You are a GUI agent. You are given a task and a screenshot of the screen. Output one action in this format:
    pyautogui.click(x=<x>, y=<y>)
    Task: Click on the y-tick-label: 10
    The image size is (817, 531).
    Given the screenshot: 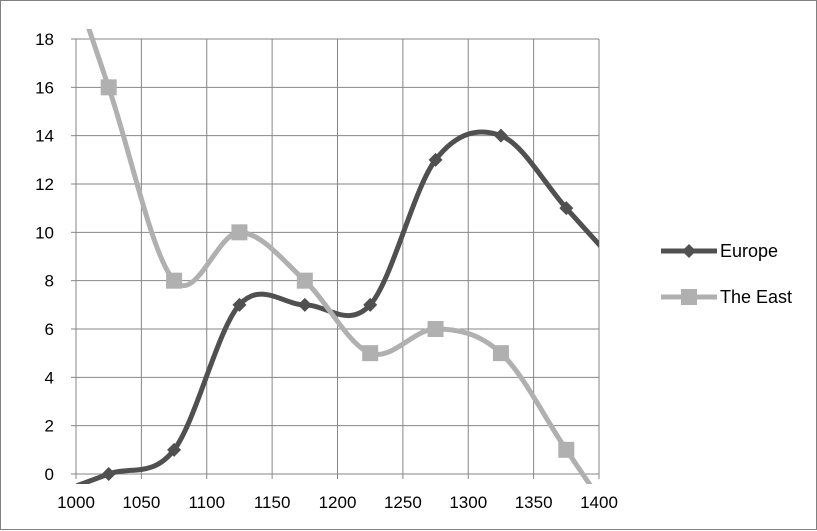 What is the action you would take?
    pyautogui.click(x=44, y=232)
    